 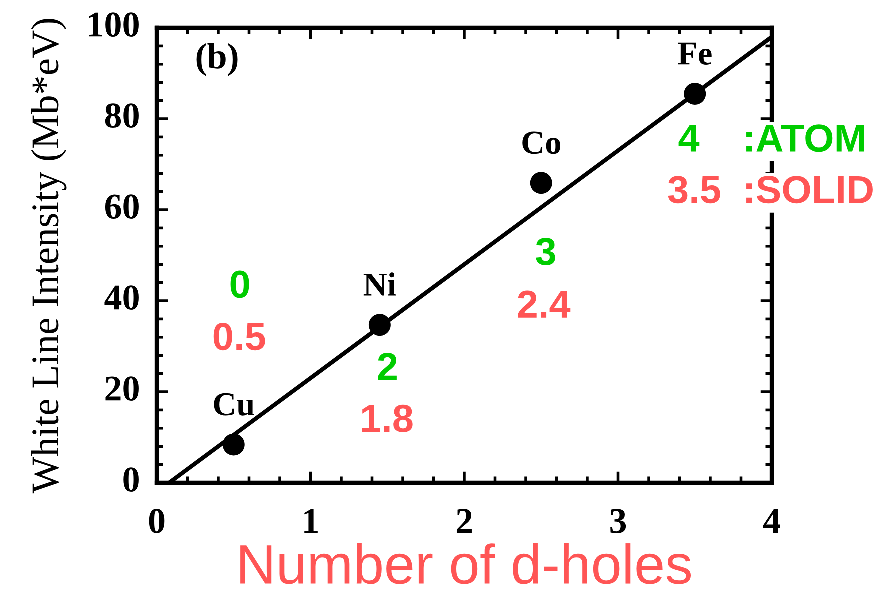 I want to click on y-tick-label: 100, so click(x=114, y=25).